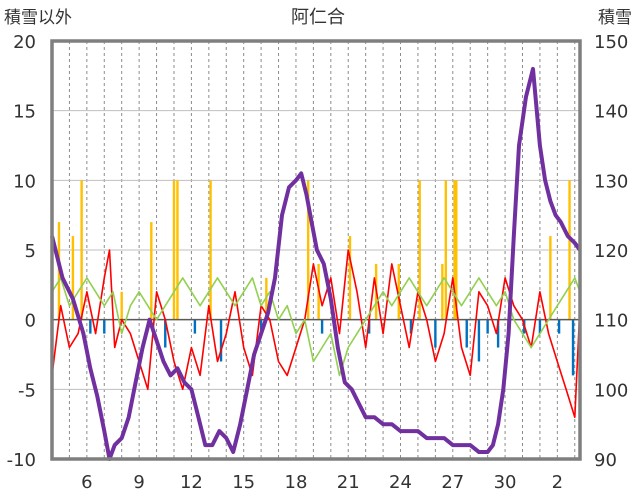  What do you see at coordinates (615, 18) in the screenshot?
I see `right-axis-label: 積雪` at bounding box center [615, 18].